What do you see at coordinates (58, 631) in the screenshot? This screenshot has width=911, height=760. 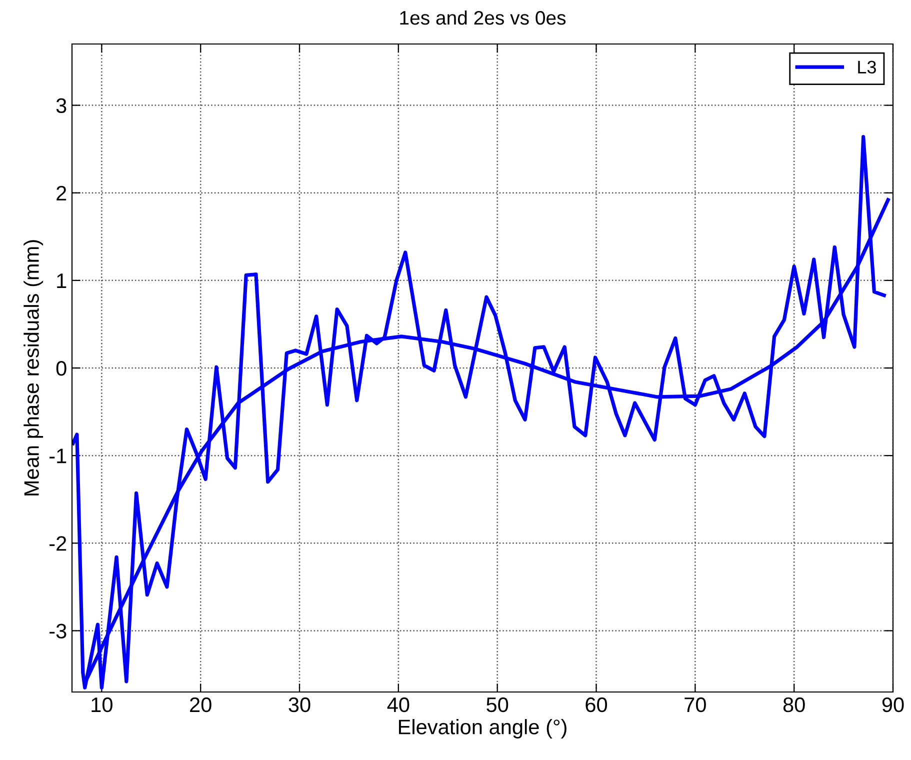 I see `y-tick-label: -3` at bounding box center [58, 631].